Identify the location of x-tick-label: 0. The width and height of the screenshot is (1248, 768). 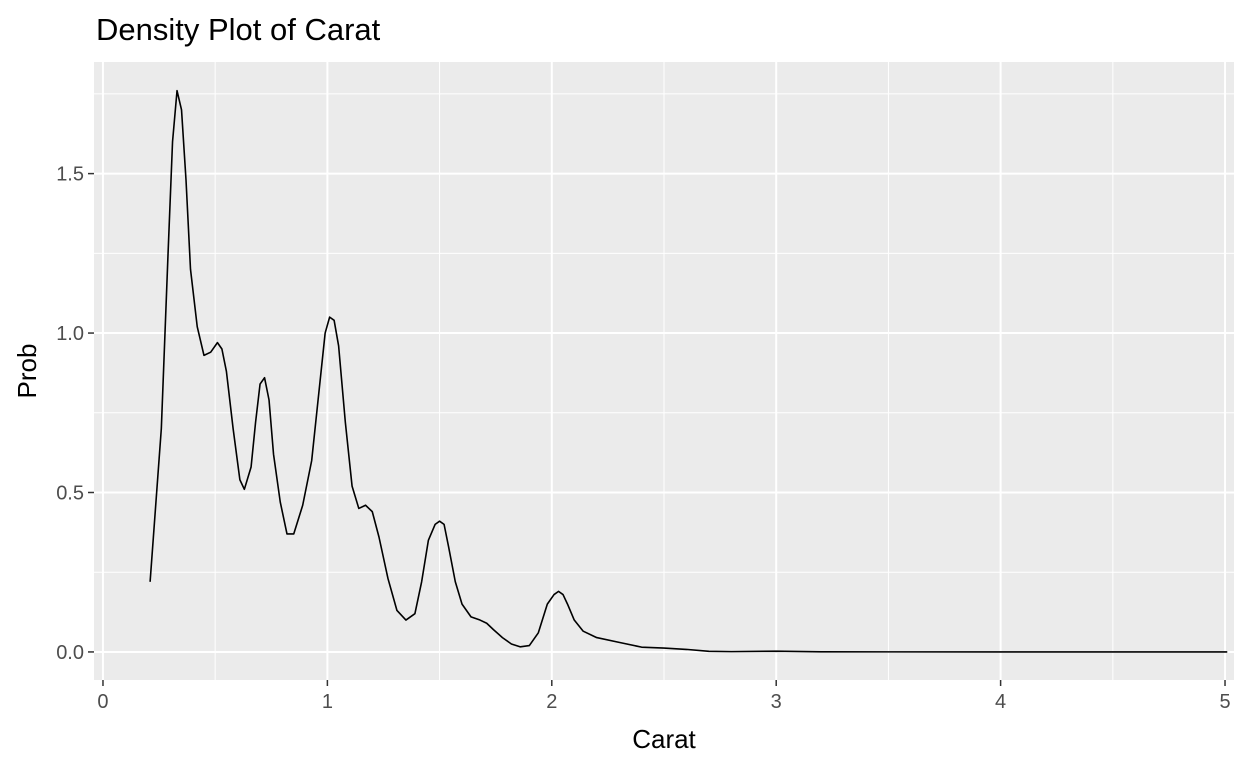
(102, 702).